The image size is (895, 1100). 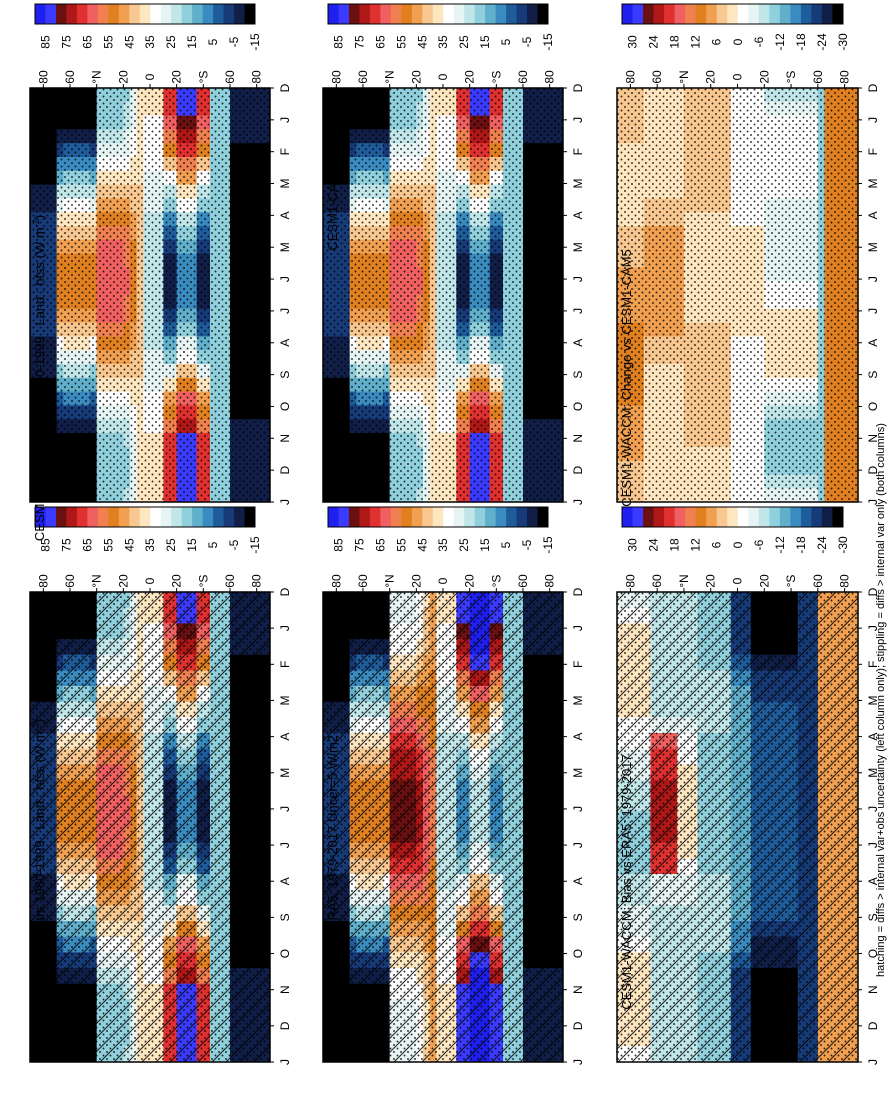 I want to click on lat-label: 0, so click(x=150, y=76).